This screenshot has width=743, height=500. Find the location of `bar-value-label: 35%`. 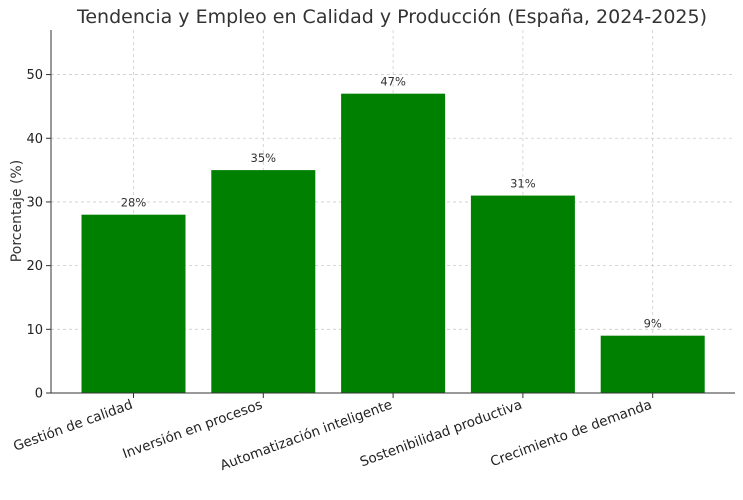

bar-value-label: 35% is located at coordinates (264, 158).